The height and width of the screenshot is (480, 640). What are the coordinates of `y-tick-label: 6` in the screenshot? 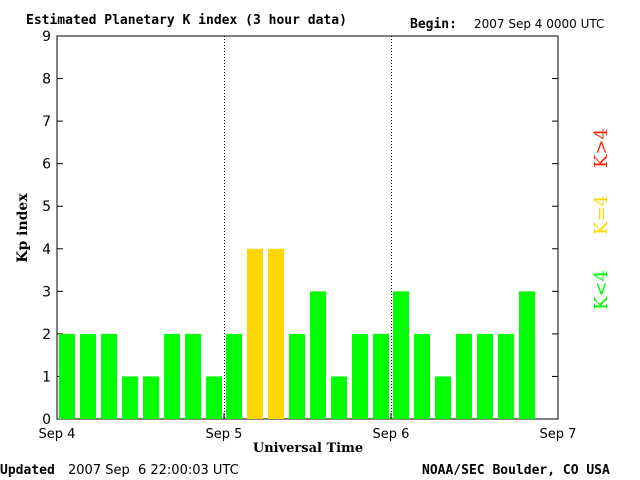 It's located at (46, 165).